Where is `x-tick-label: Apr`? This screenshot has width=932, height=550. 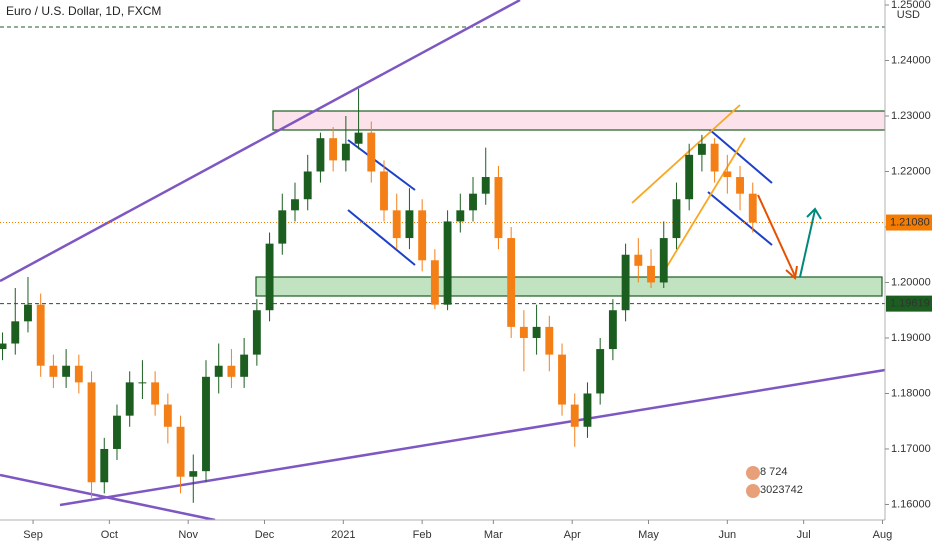 x-tick-label: Apr is located at coordinates (572, 535).